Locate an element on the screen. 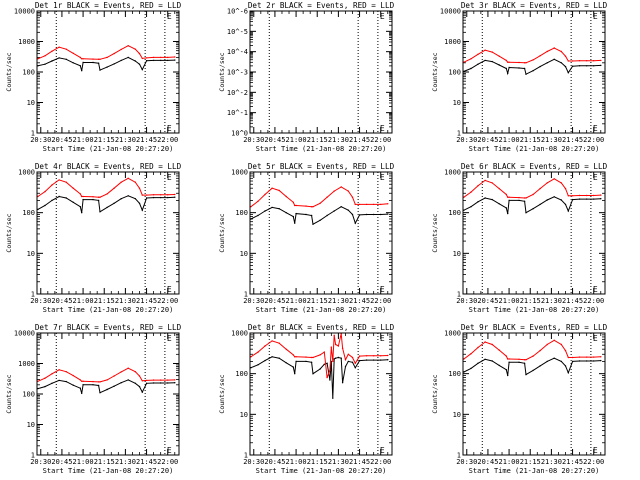 This screenshot has height=480, width=640. x-tick-label: 22:00 is located at coordinates (167, 140).